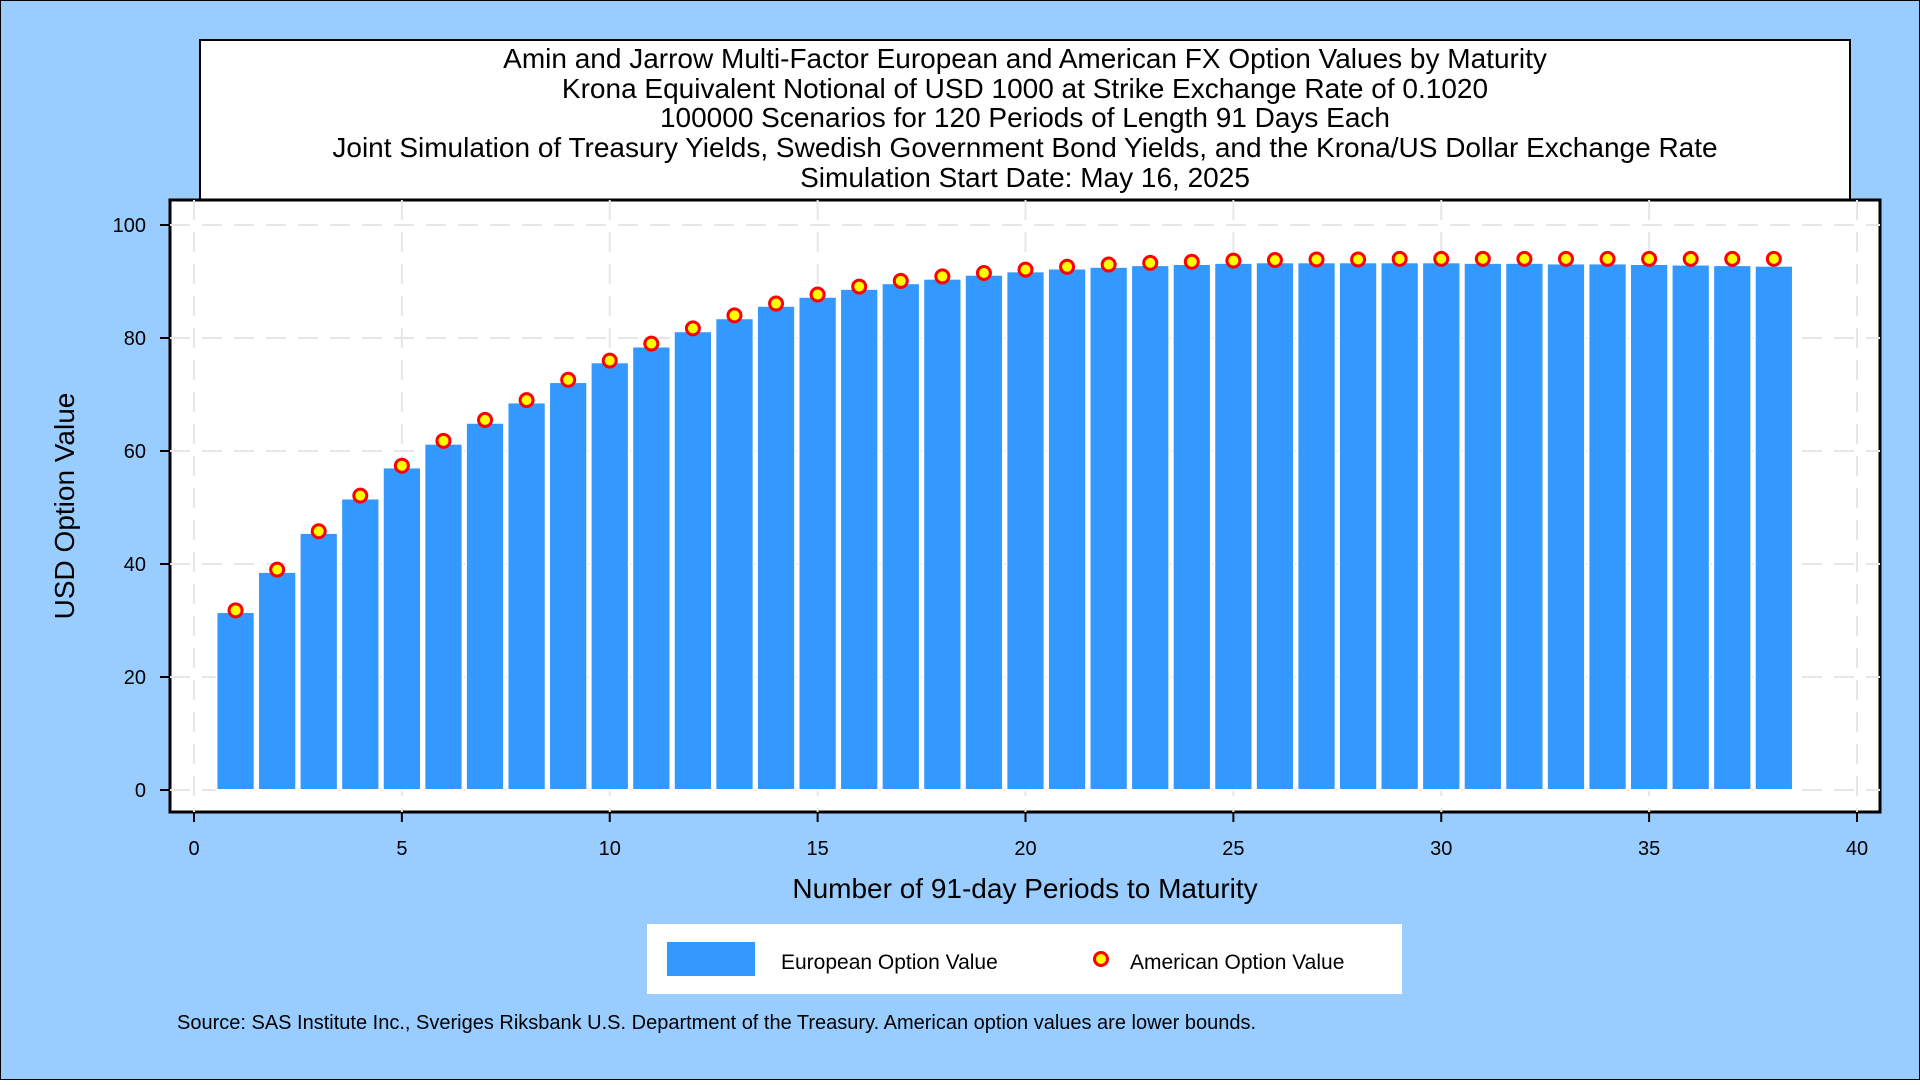 The width and height of the screenshot is (1920, 1085). Describe the element at coordinates (141, 508) in the screenshot. I see `y-axis: 0 20 40 60 80 100` at that location.